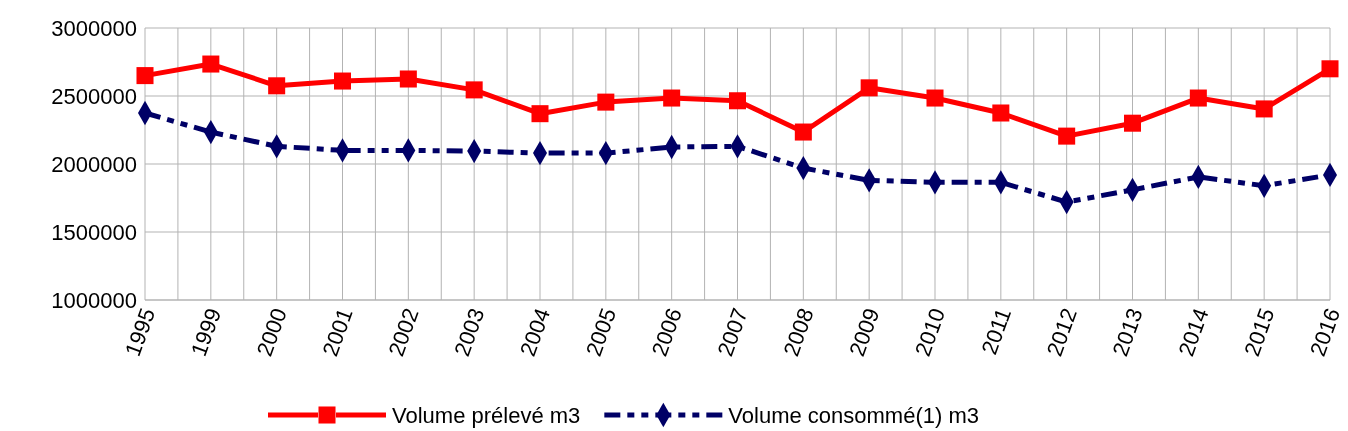 Image resolution: width=1348 pixels, height=431 pixels. Describe the element at coordinates (666, 332) in the screenshot. I see `x-tick-label: 2006` at that location.